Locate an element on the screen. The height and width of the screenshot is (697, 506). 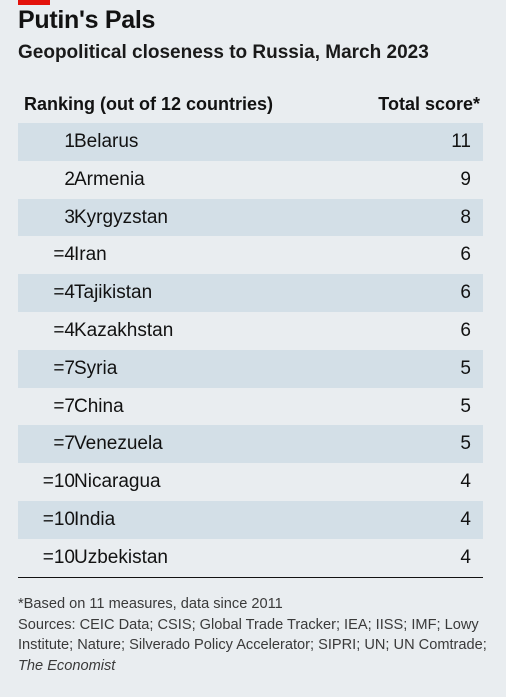
country-cell: Syria is located at coordinates (96, 368).